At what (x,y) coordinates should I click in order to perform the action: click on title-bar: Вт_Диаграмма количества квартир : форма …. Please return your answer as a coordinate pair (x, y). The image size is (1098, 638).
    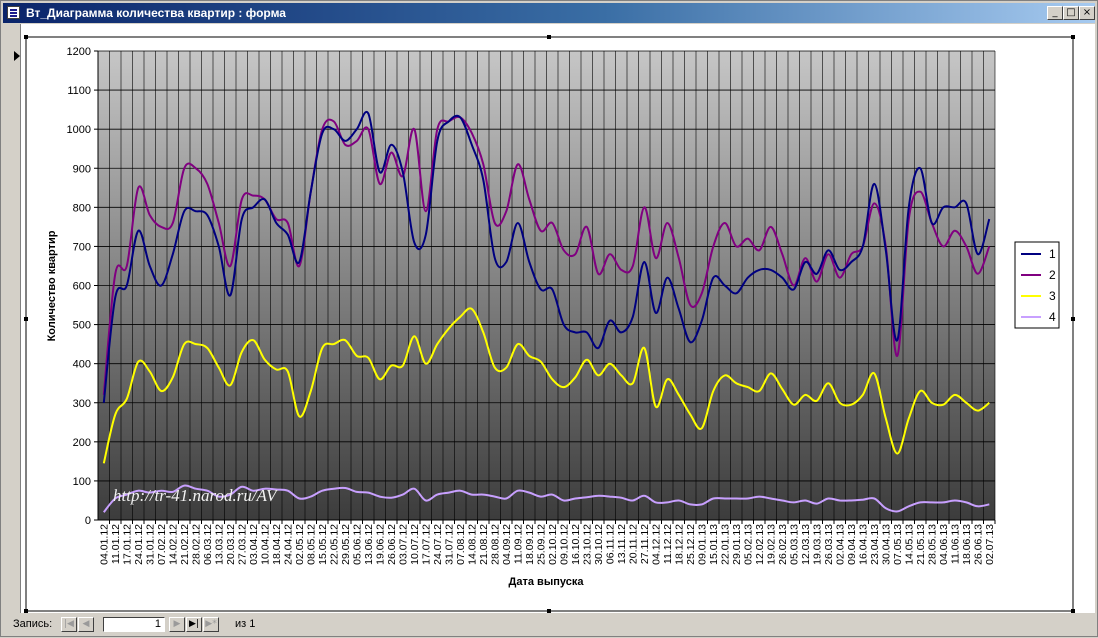
    Looking at the image, I should click on (549, 13).